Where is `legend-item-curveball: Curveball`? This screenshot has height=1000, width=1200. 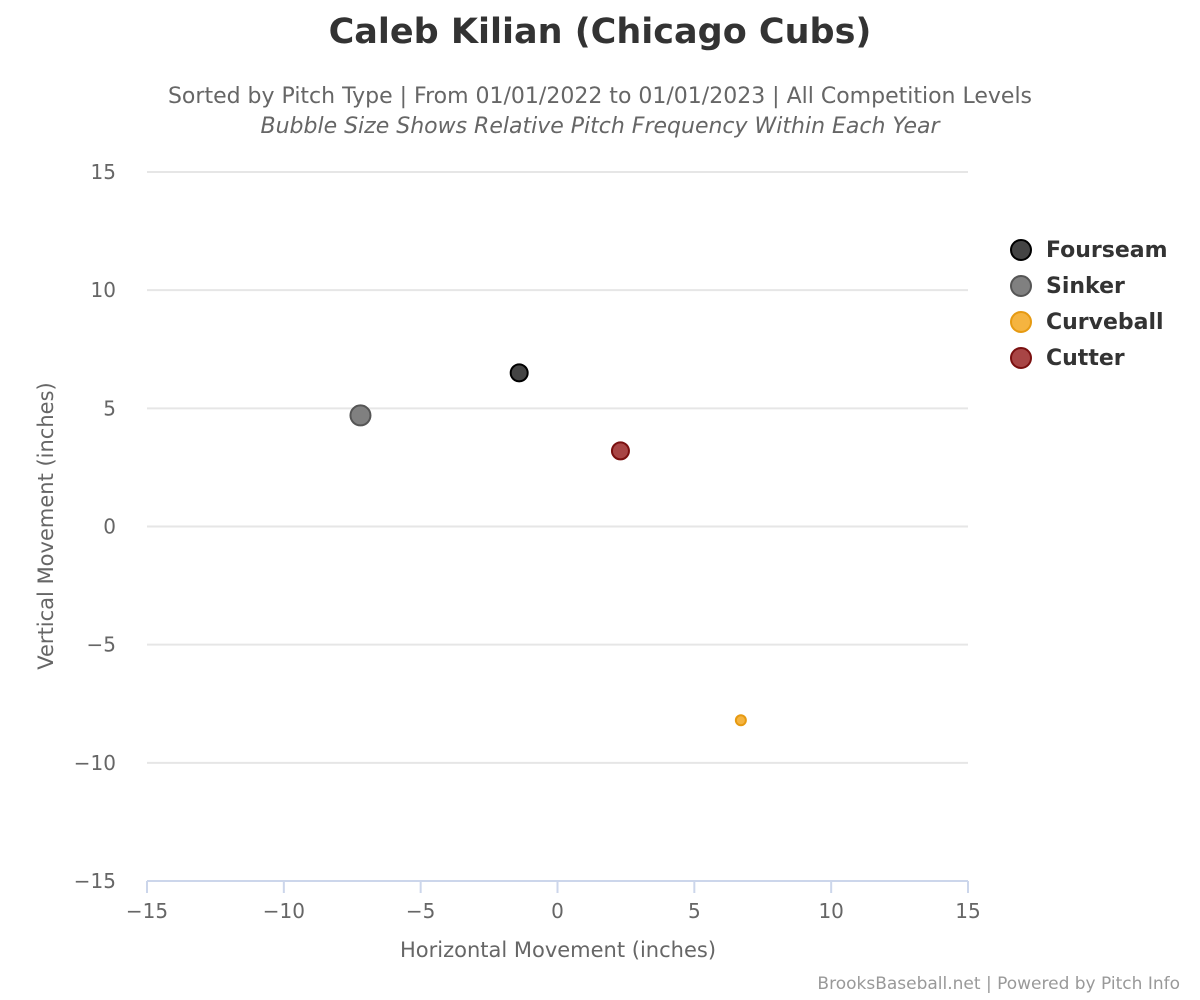
legend-item-curveball: Curveball is located at coordinates (1089, 322).